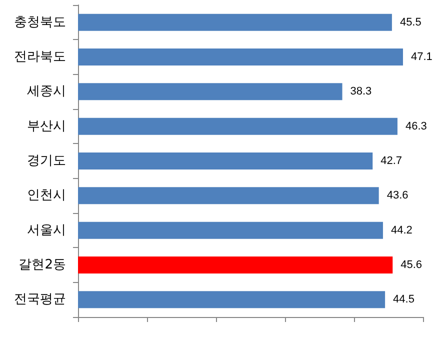 Image resolution: width=441 pixels, height=337 pixels. Describe the element at coordinates (46, 196) in the screenshot. I see `y-tick-label: 인천시` at that location.